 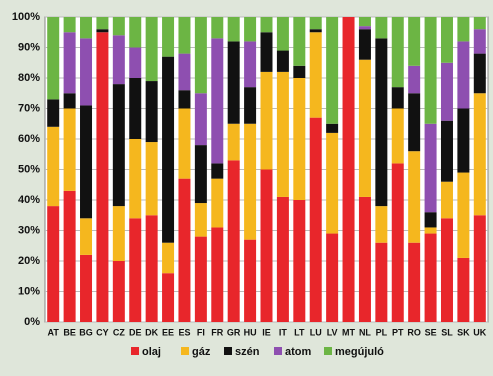 I want to click on x-tick-label: DE, so click(x=135, y=332).